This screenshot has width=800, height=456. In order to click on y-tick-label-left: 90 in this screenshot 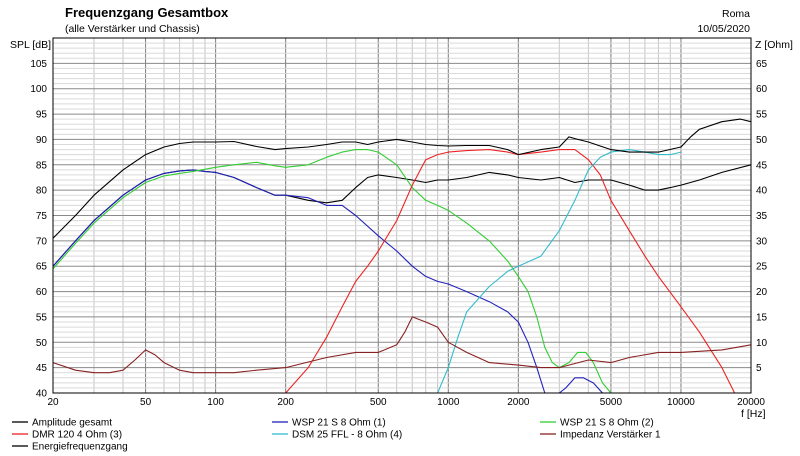, I will do `click(42, 140)`.